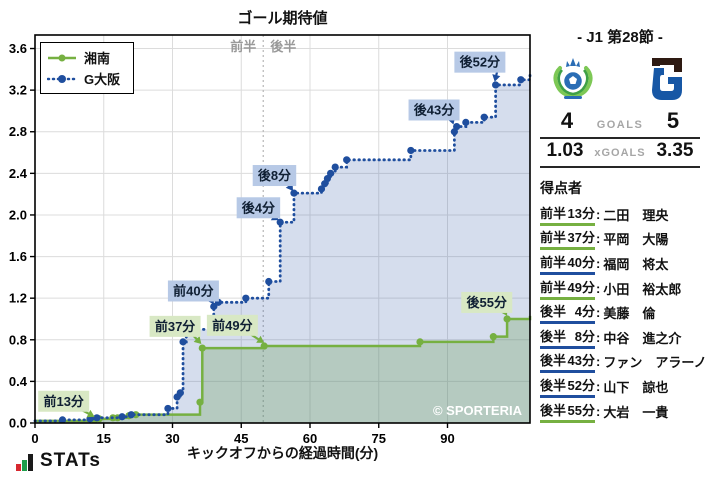 The height and width of the screenshot is (479, 707). I want to click on scorer-row: 後半 43分: ファン アラーノ, so click(623, 362).